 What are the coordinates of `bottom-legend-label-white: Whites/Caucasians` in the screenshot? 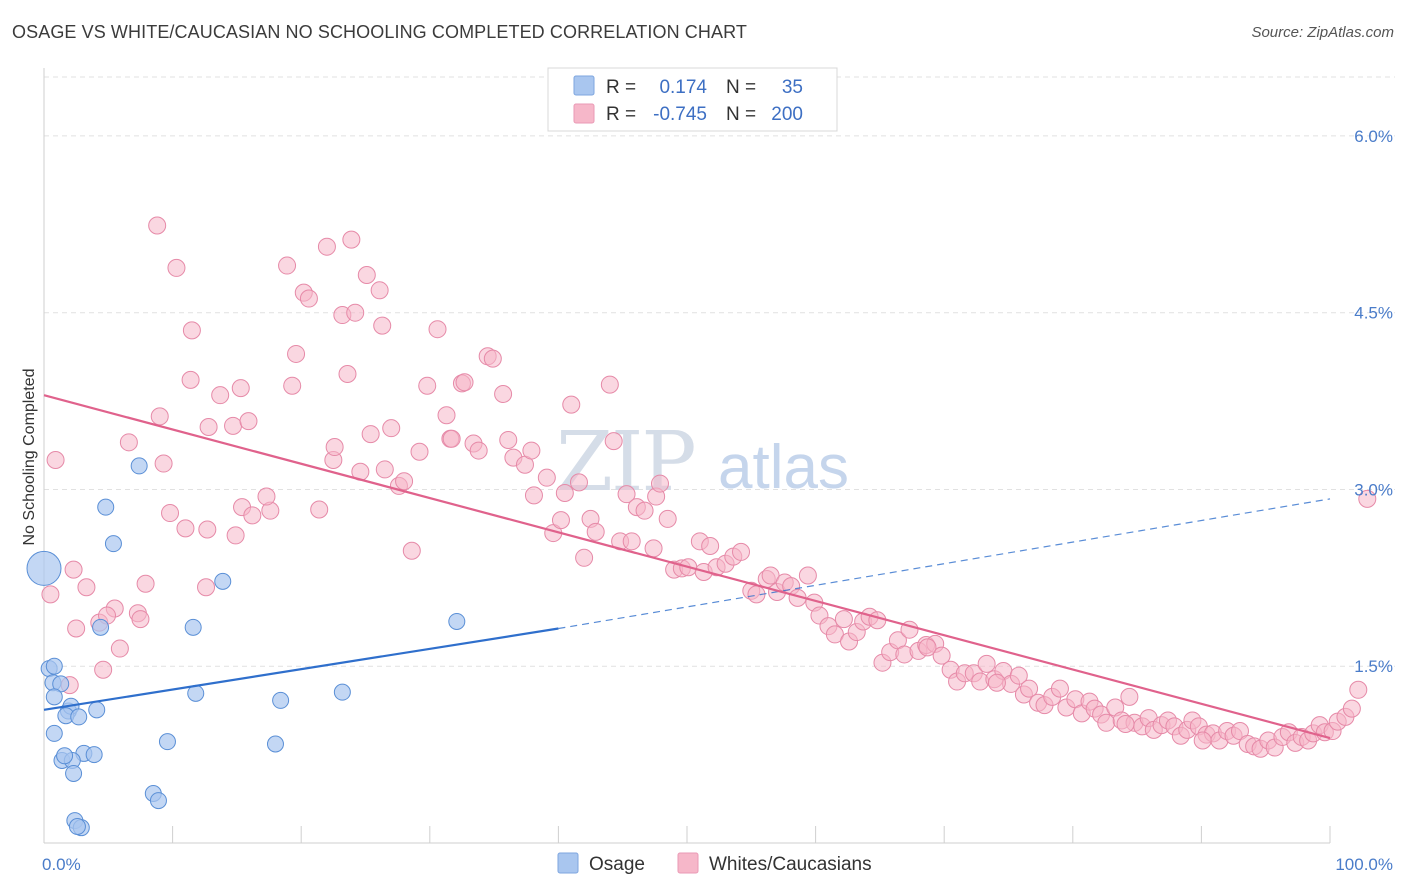 It's located at (790, 864).